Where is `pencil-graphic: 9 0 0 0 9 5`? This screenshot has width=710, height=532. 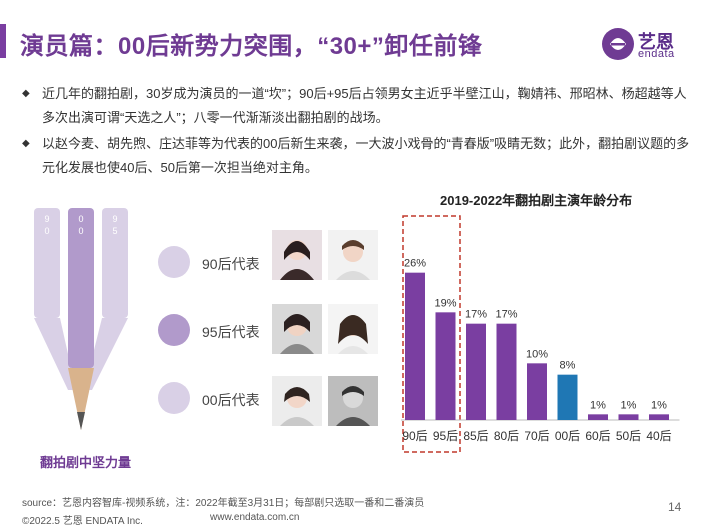 pencil-graphic: 9 0 0 0 9 5 is located at coordinates (81, 319).